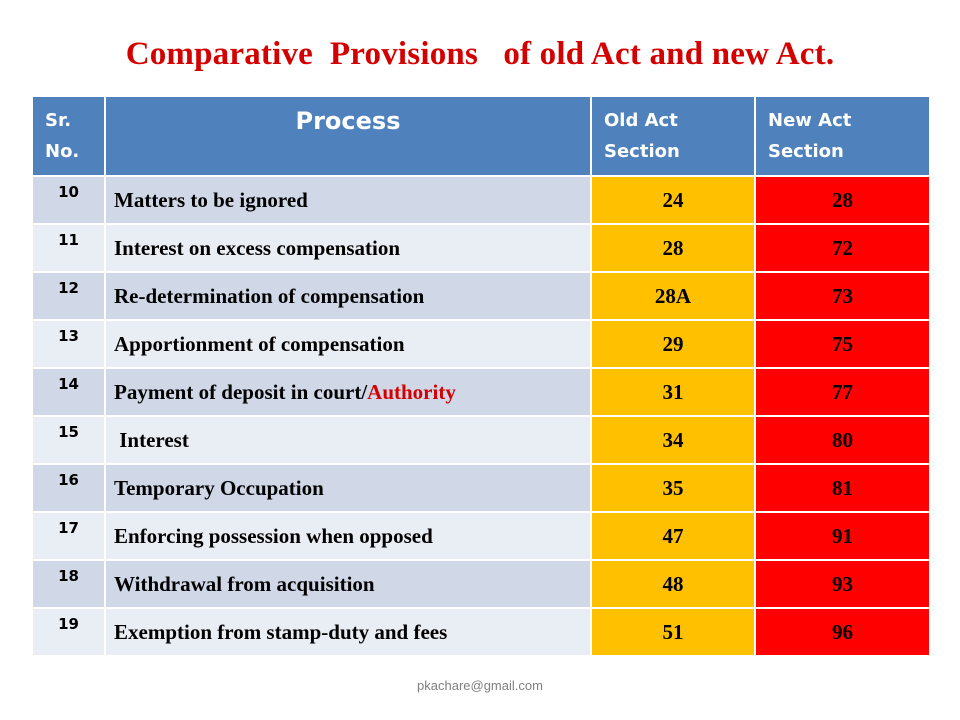 This screenshot has height=720, width=960. Describe the element at coordinates (842, 632) in the screenshot. I see `cell-new-act-section: 96` at that location.